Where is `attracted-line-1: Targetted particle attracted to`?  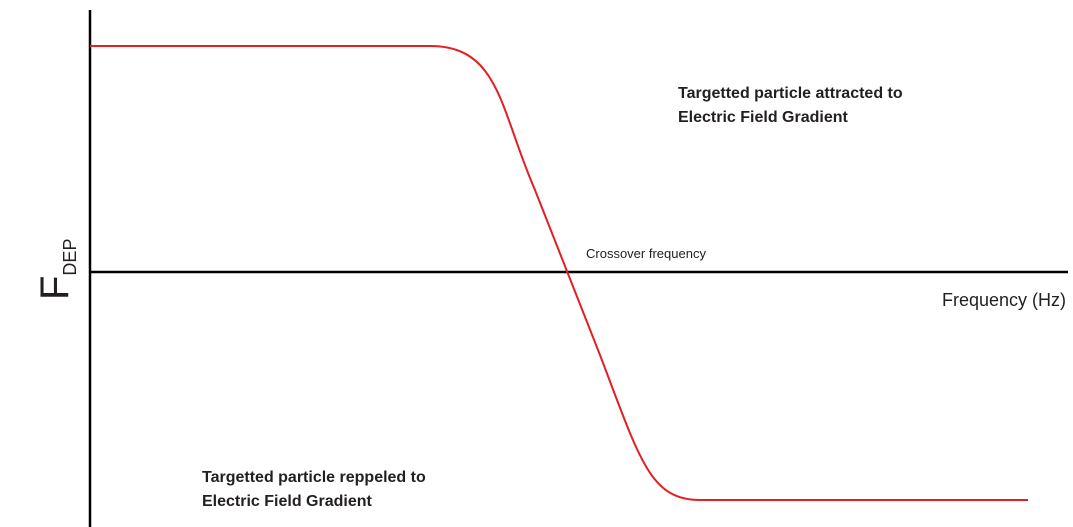
attracted-line-1: Targetted particle attracted to is located at coordinates (790, 93).